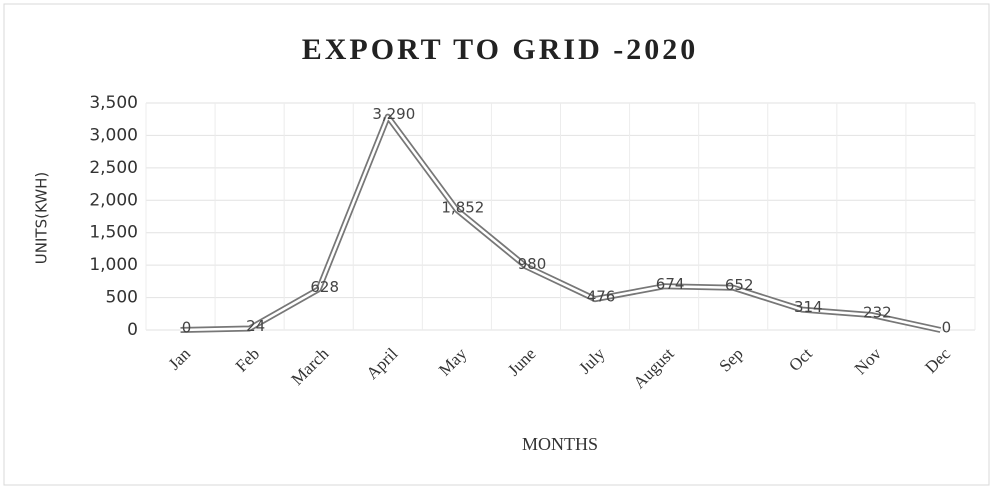 This screenshot has height=489, width=993. I want to click on y-tick-label: 3,000, so click(113, 135).